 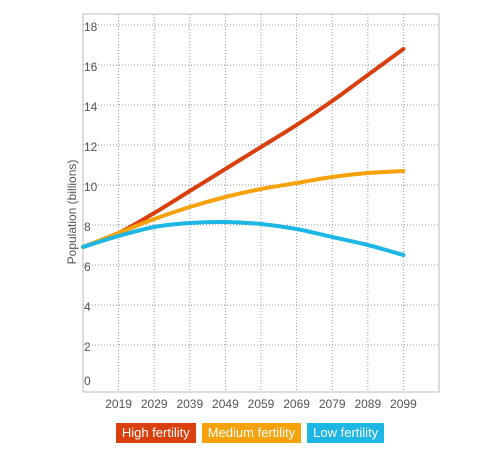 What do you see at coordinates (87, 227) in the screenshot?
I see `y-tick-label: 8` at bounding box center [87, 227].